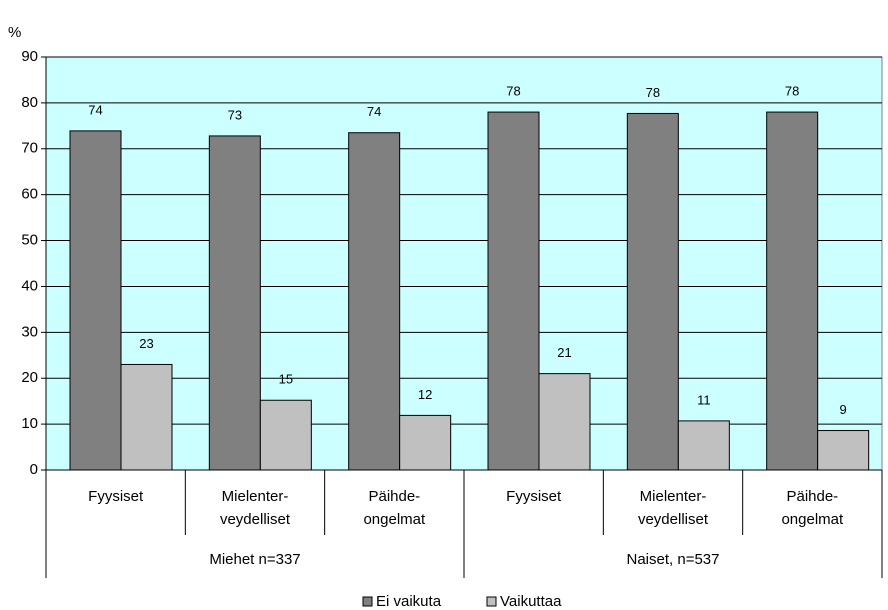 Image resolution: width=888 pixels, height=610 pixels. Describe the element at coordinates (29, 194) in the screenshot. I see `y-tick-label: 60` at that location.